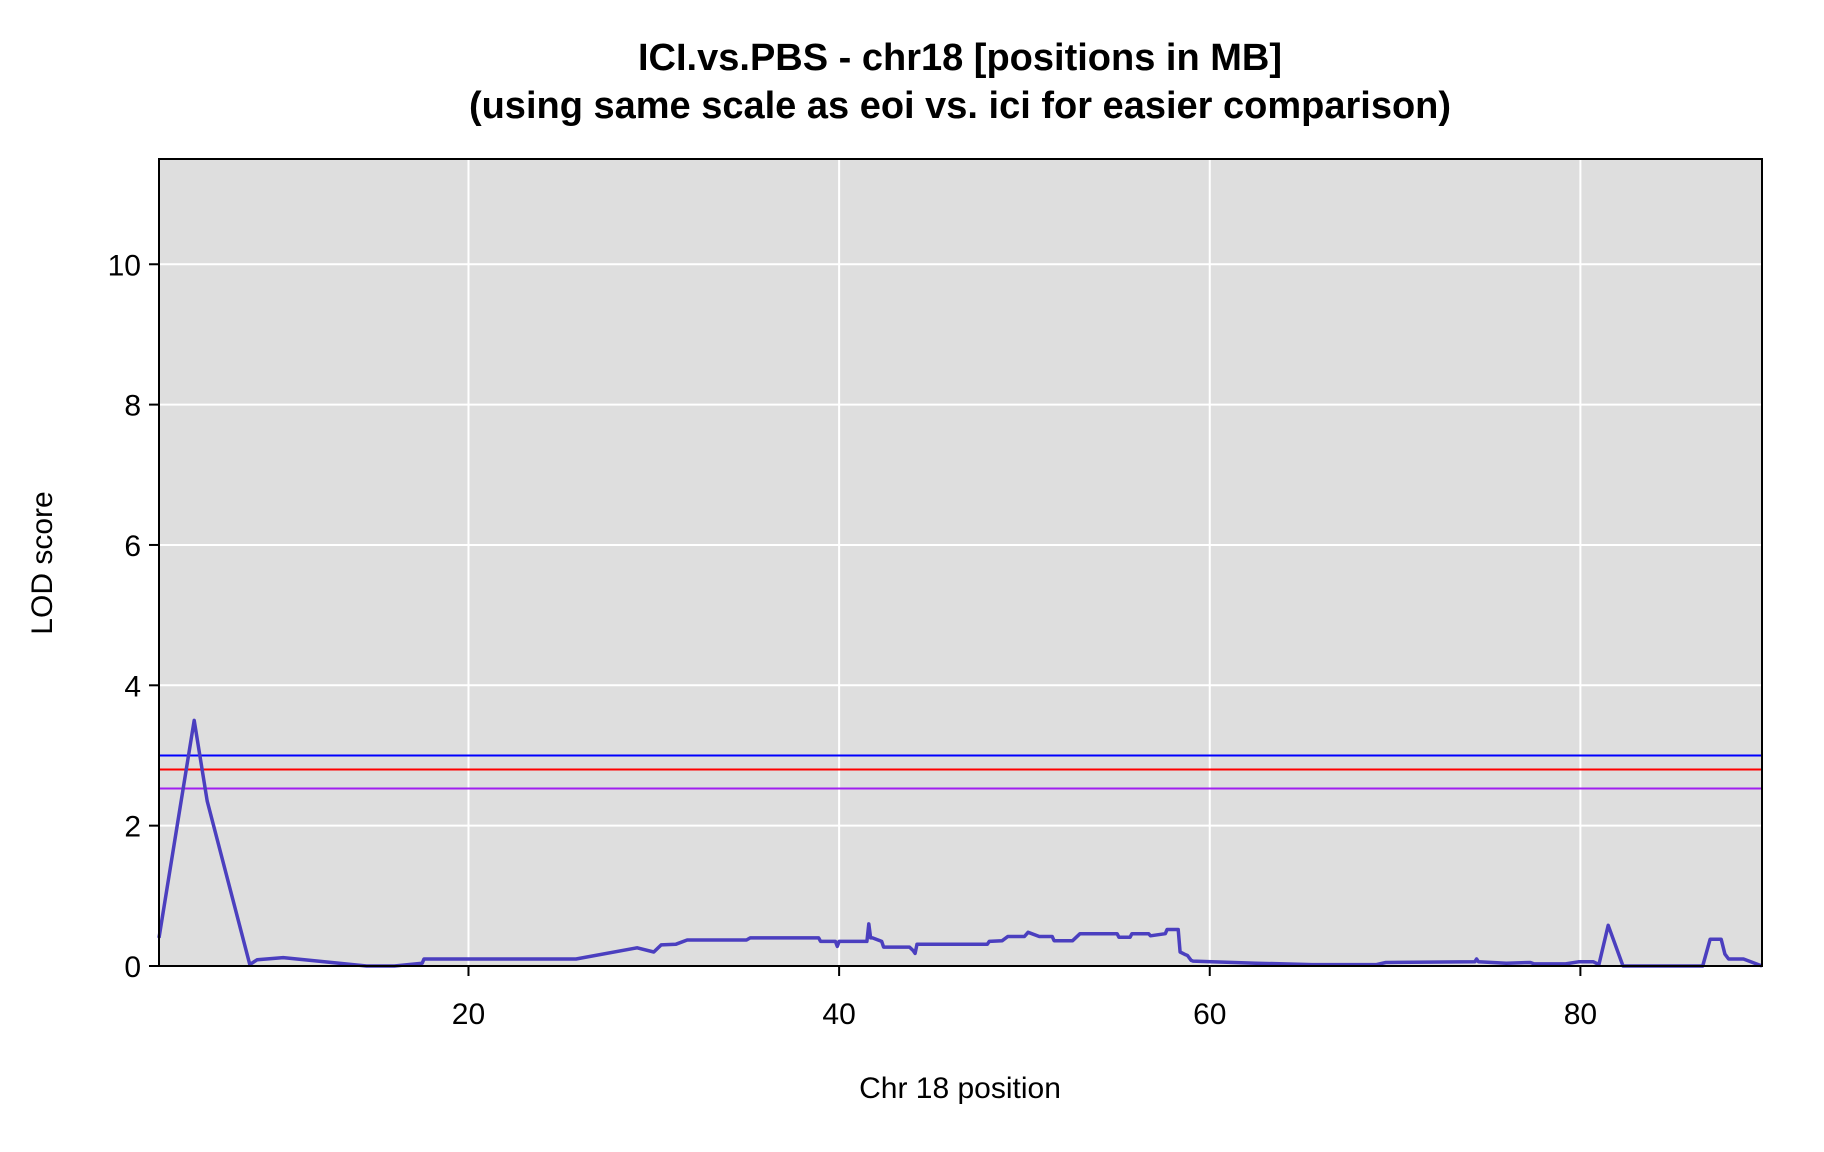 The image size is (1824, 1152). I want to click on y-tick-label: 2, so click(132, 827).